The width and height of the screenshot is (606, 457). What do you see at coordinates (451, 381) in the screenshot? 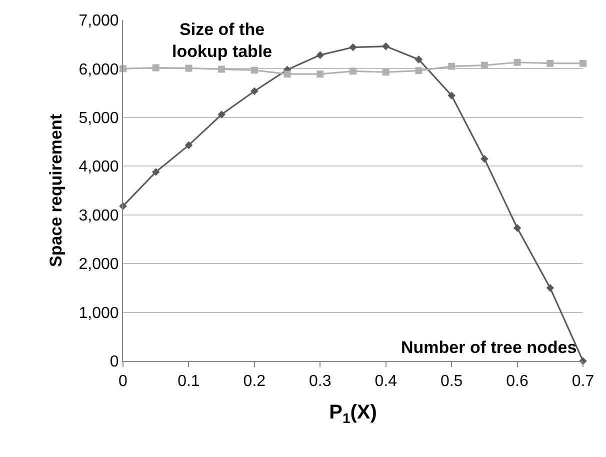
I see `x-tick-label: 0.5` at bounding box center [451, 381].